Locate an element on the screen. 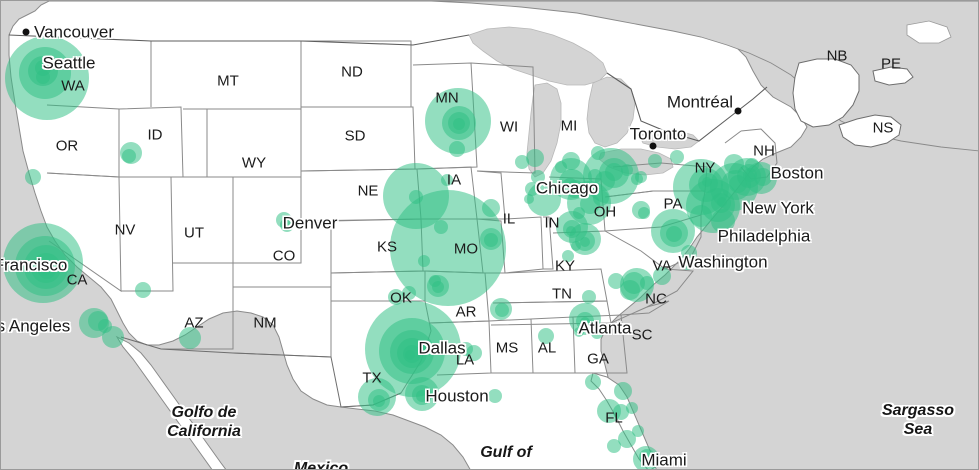 The height and width of the screenshot is (470, 979). baja-peninsula is located at coordinates (171, 402).